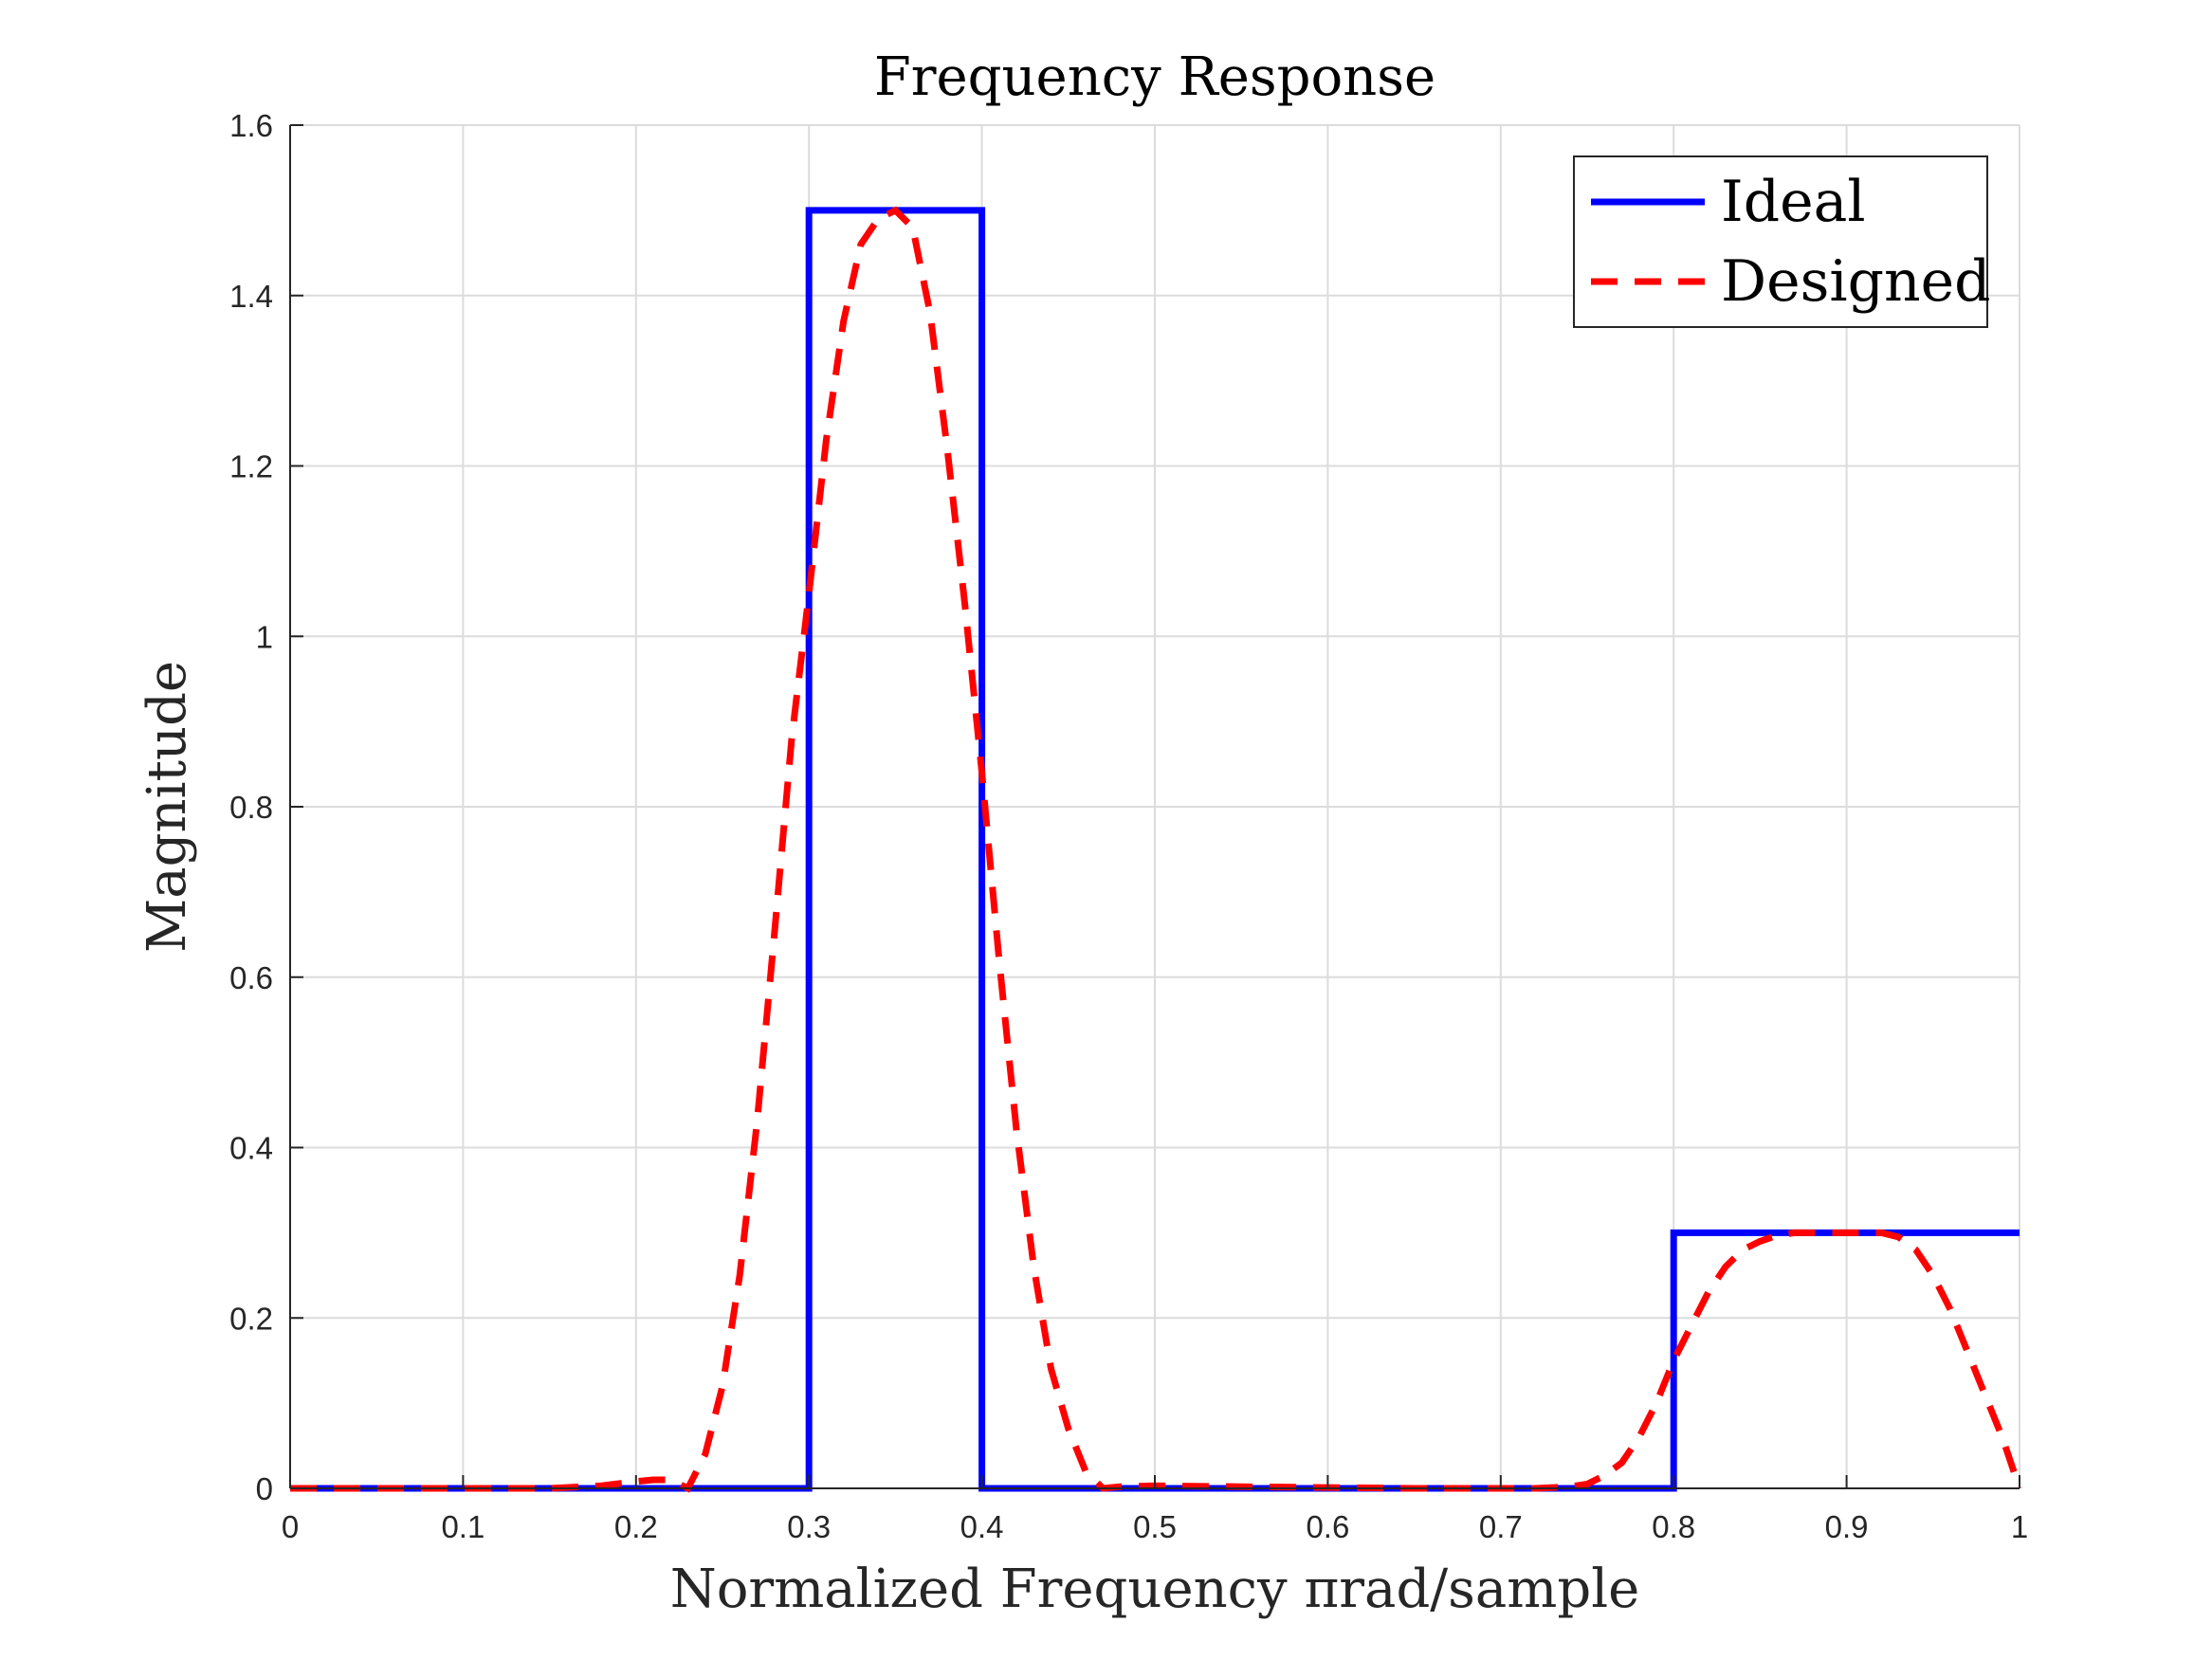 The height and width of the screenshot is (1659, 2212). I want to click on x-tick-label: 1, so click(2019, 1526).